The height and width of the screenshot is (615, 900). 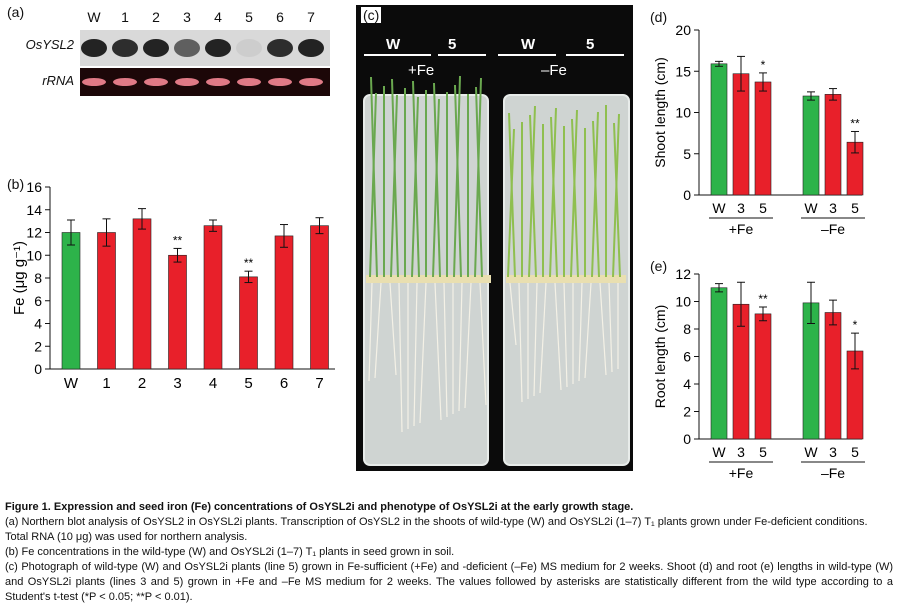 What do you see at coordinates (687, 329) in the screenshot?
I see `chart-e-ytick-label-8: 8` at bounding box center [687, 329].